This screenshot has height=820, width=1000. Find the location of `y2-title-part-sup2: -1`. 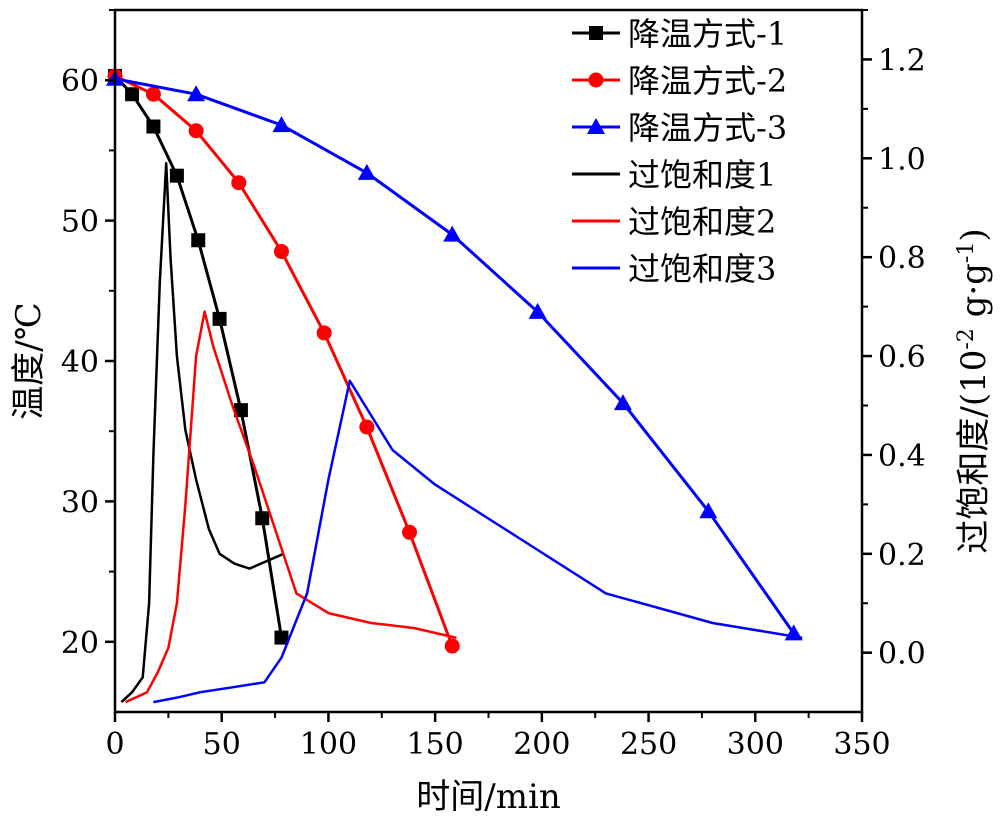

y2-title-part-sup2: -1 is located at coordinates (966, 252).